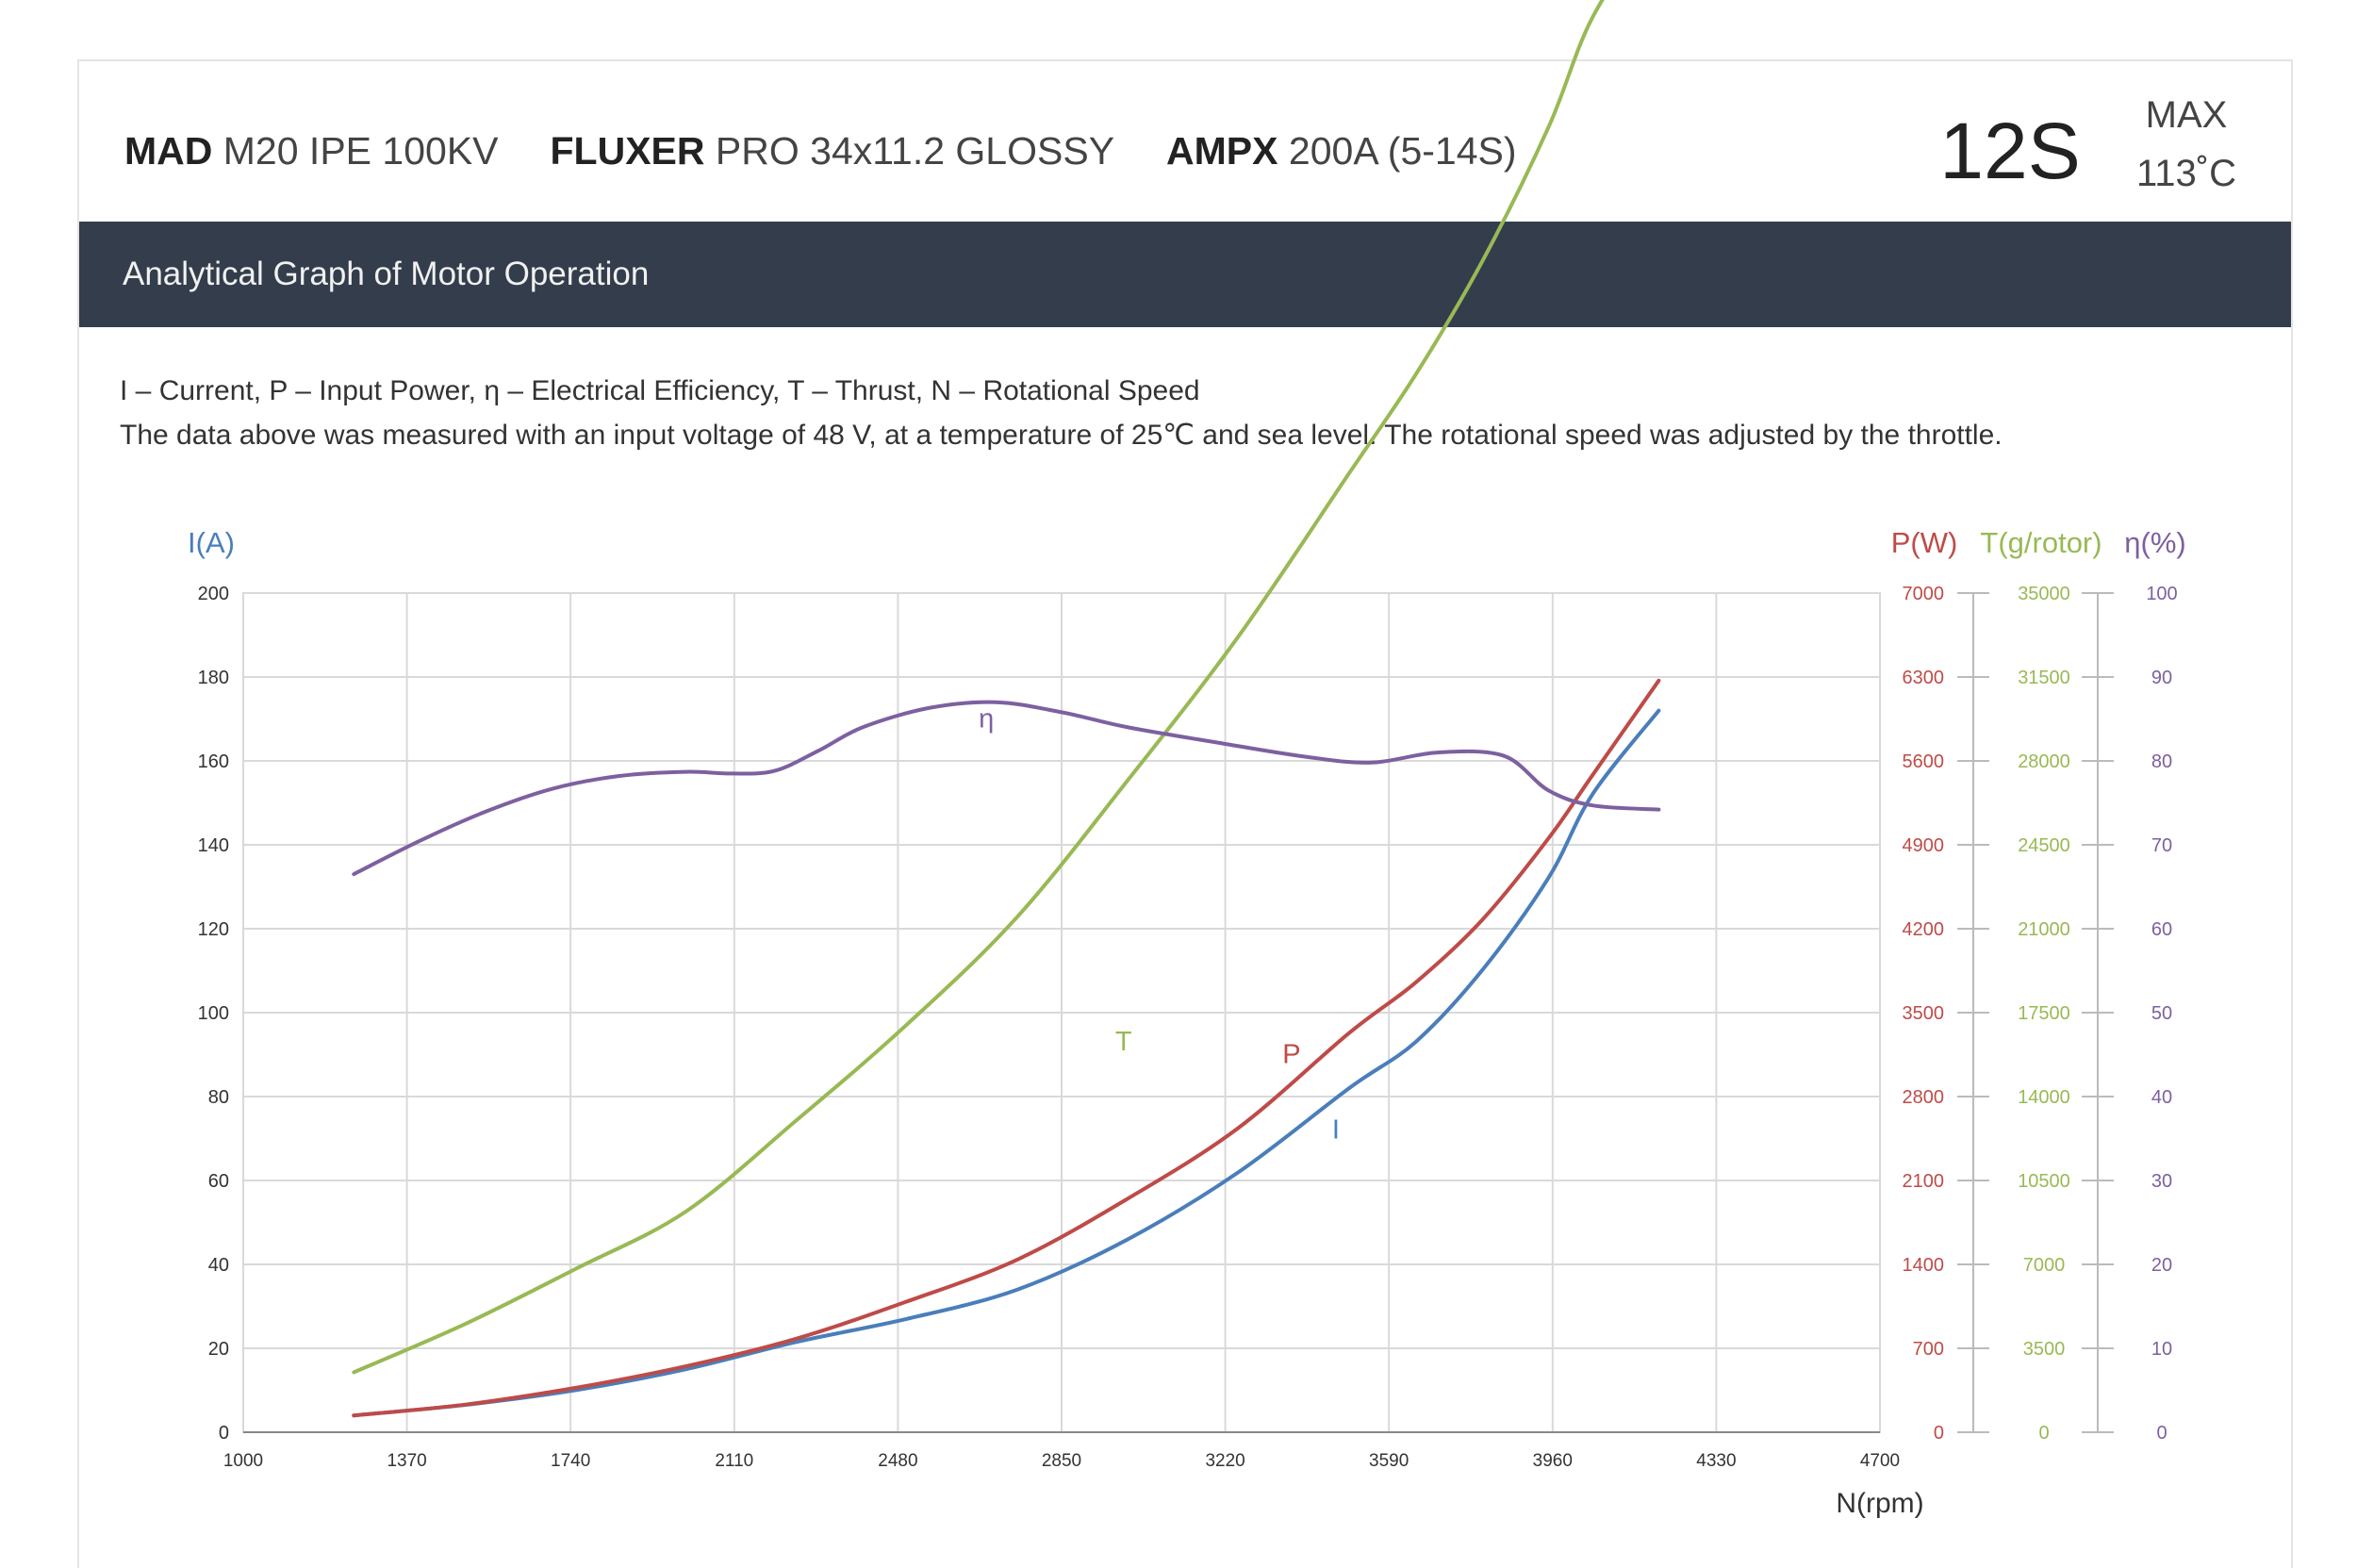 The image size is (2357, 1568). I want to click on esc-product: AMPX 200A (5-14S), so click(1341, 151).